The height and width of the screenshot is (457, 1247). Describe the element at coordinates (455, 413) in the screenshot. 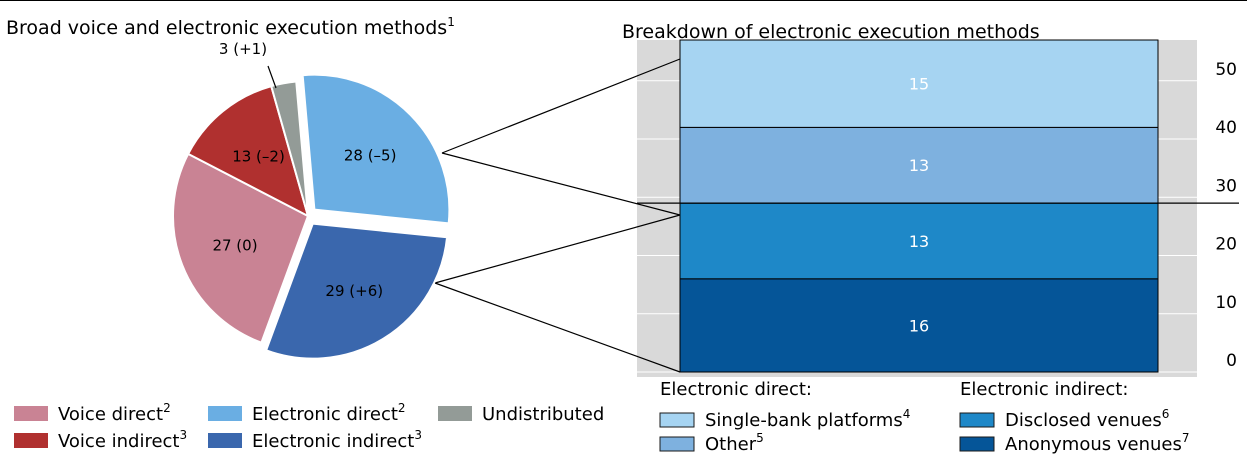

I see `legend-swatch-undistributed` at that location.